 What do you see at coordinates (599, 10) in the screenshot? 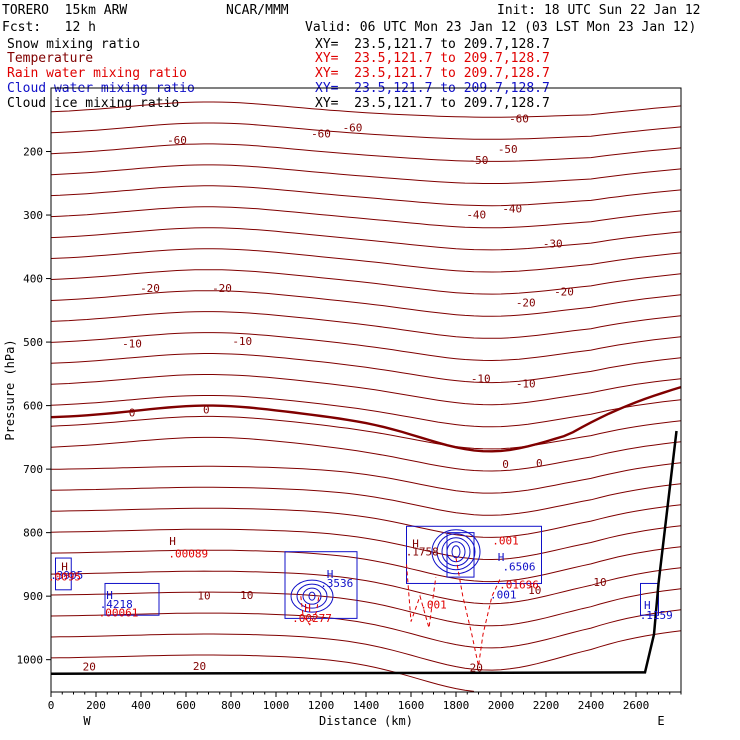
I see `init-time: Init: 18 UTC Sun 22 Jan 12` at bounding box center [599, 10].